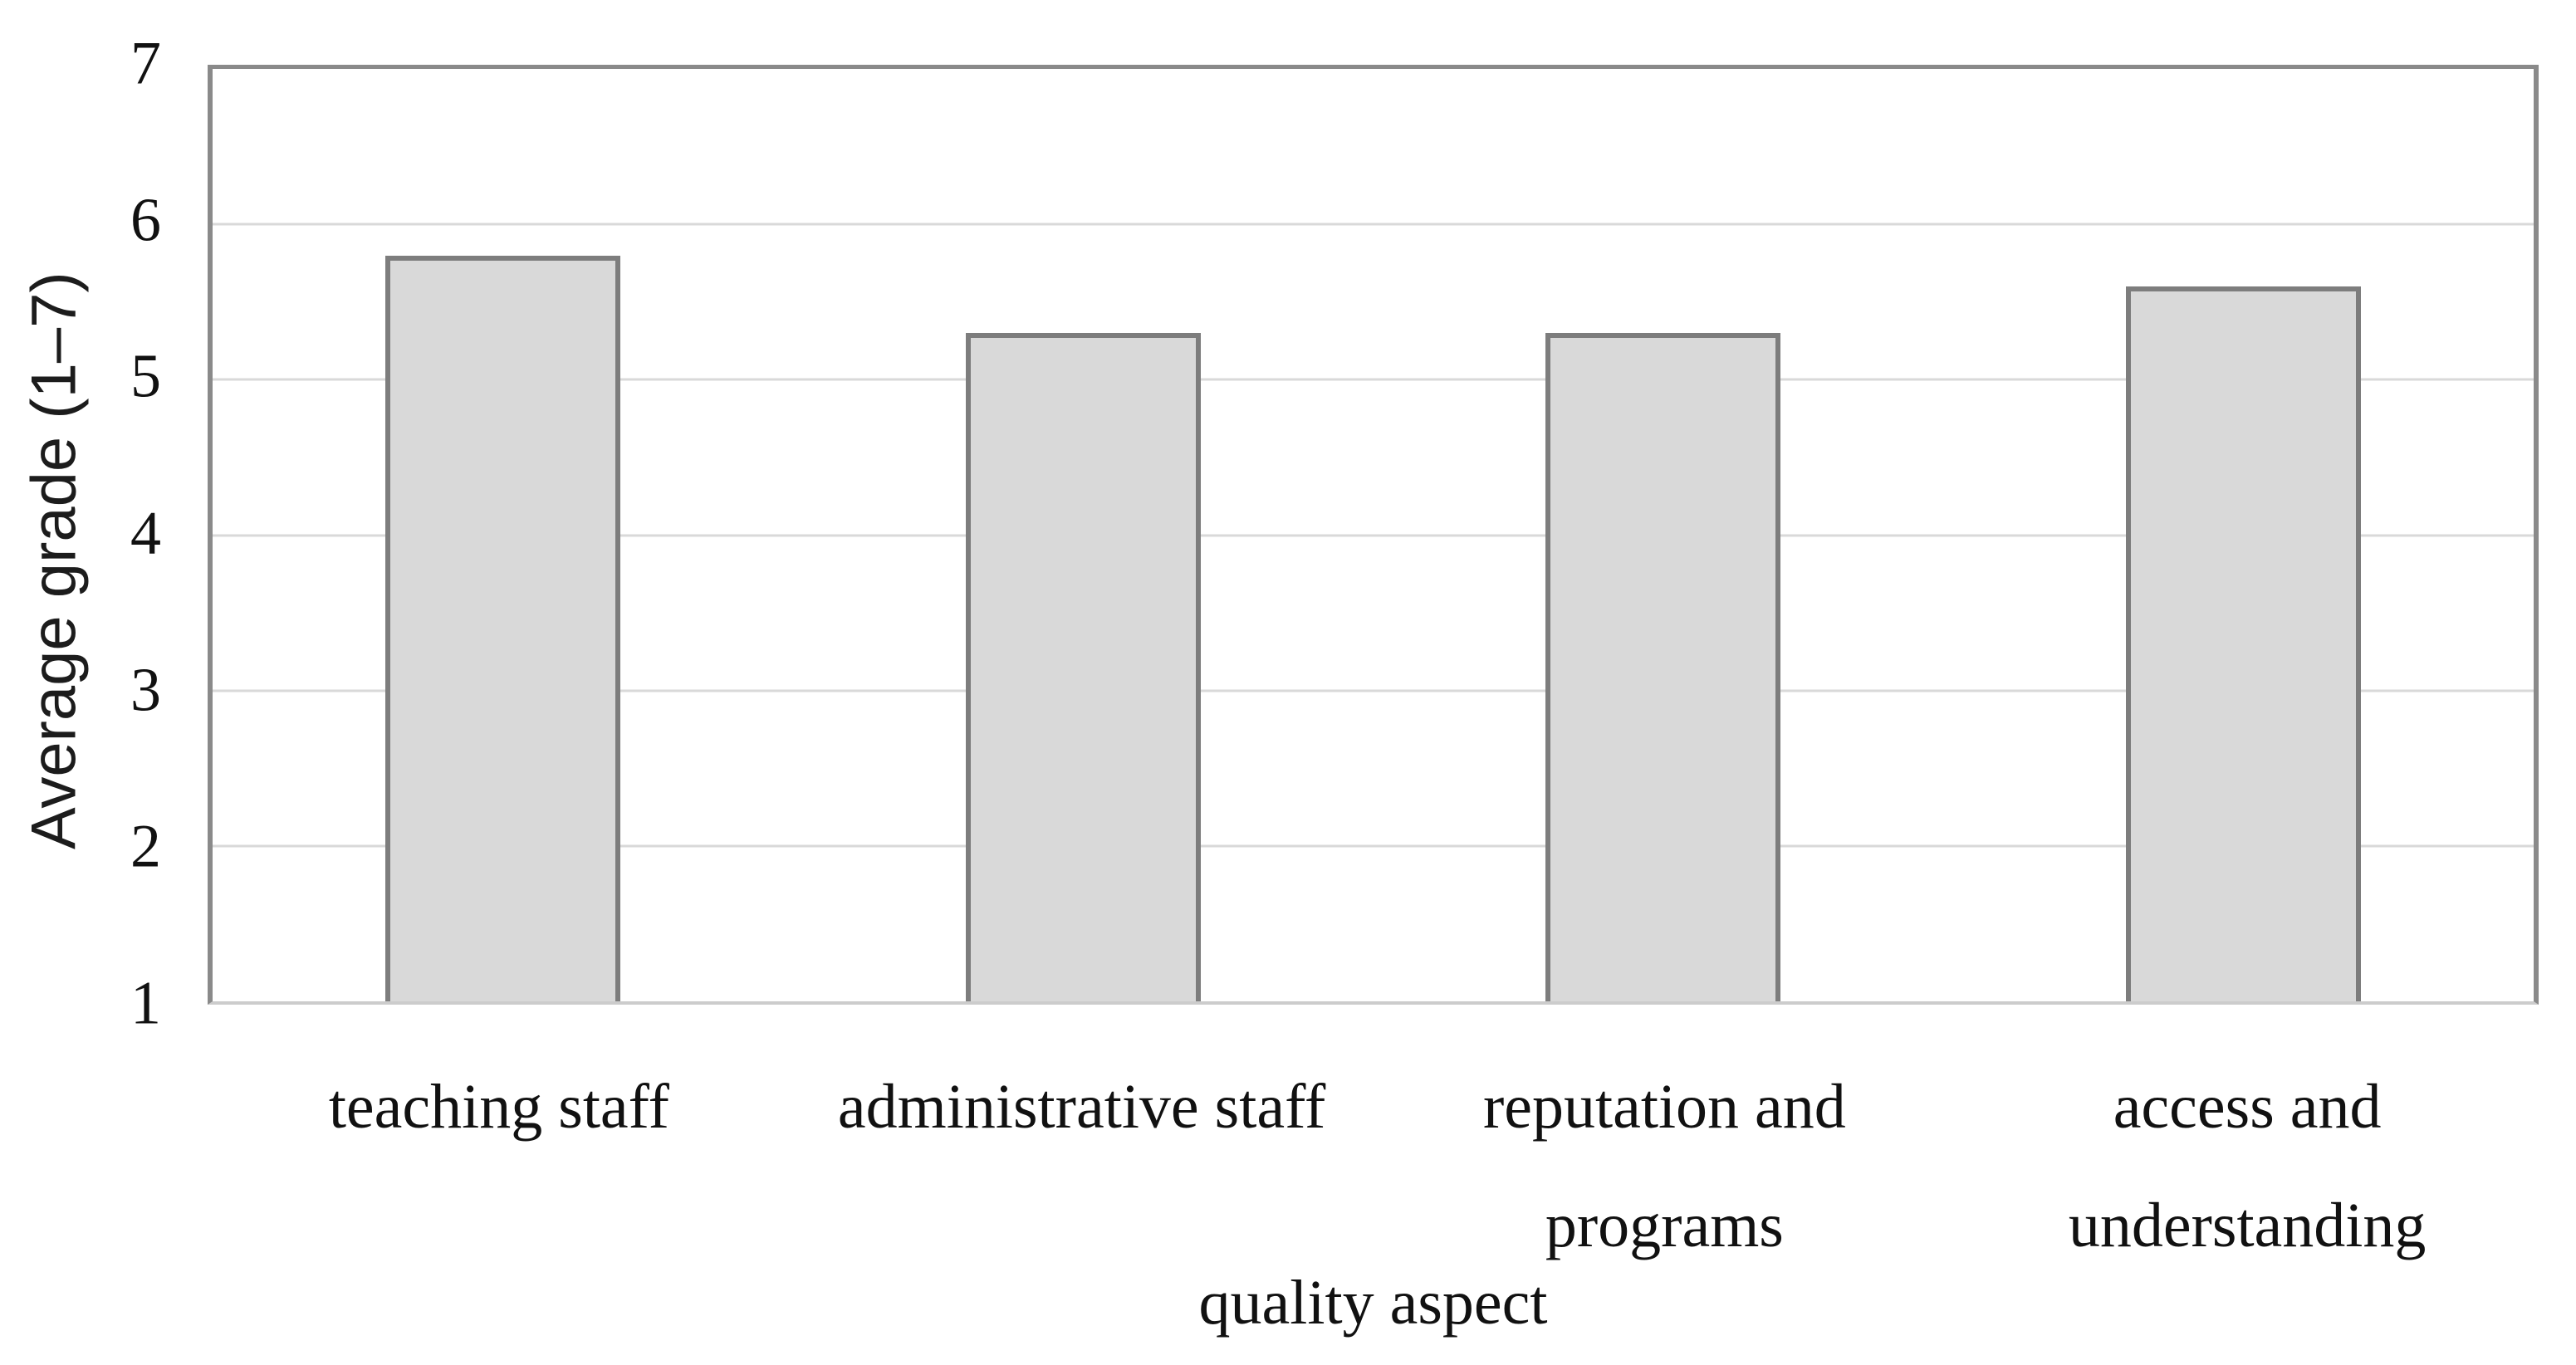 The image size is (2576, 1365). I want to click on y-tick-label: 1, so click(146, 1003).